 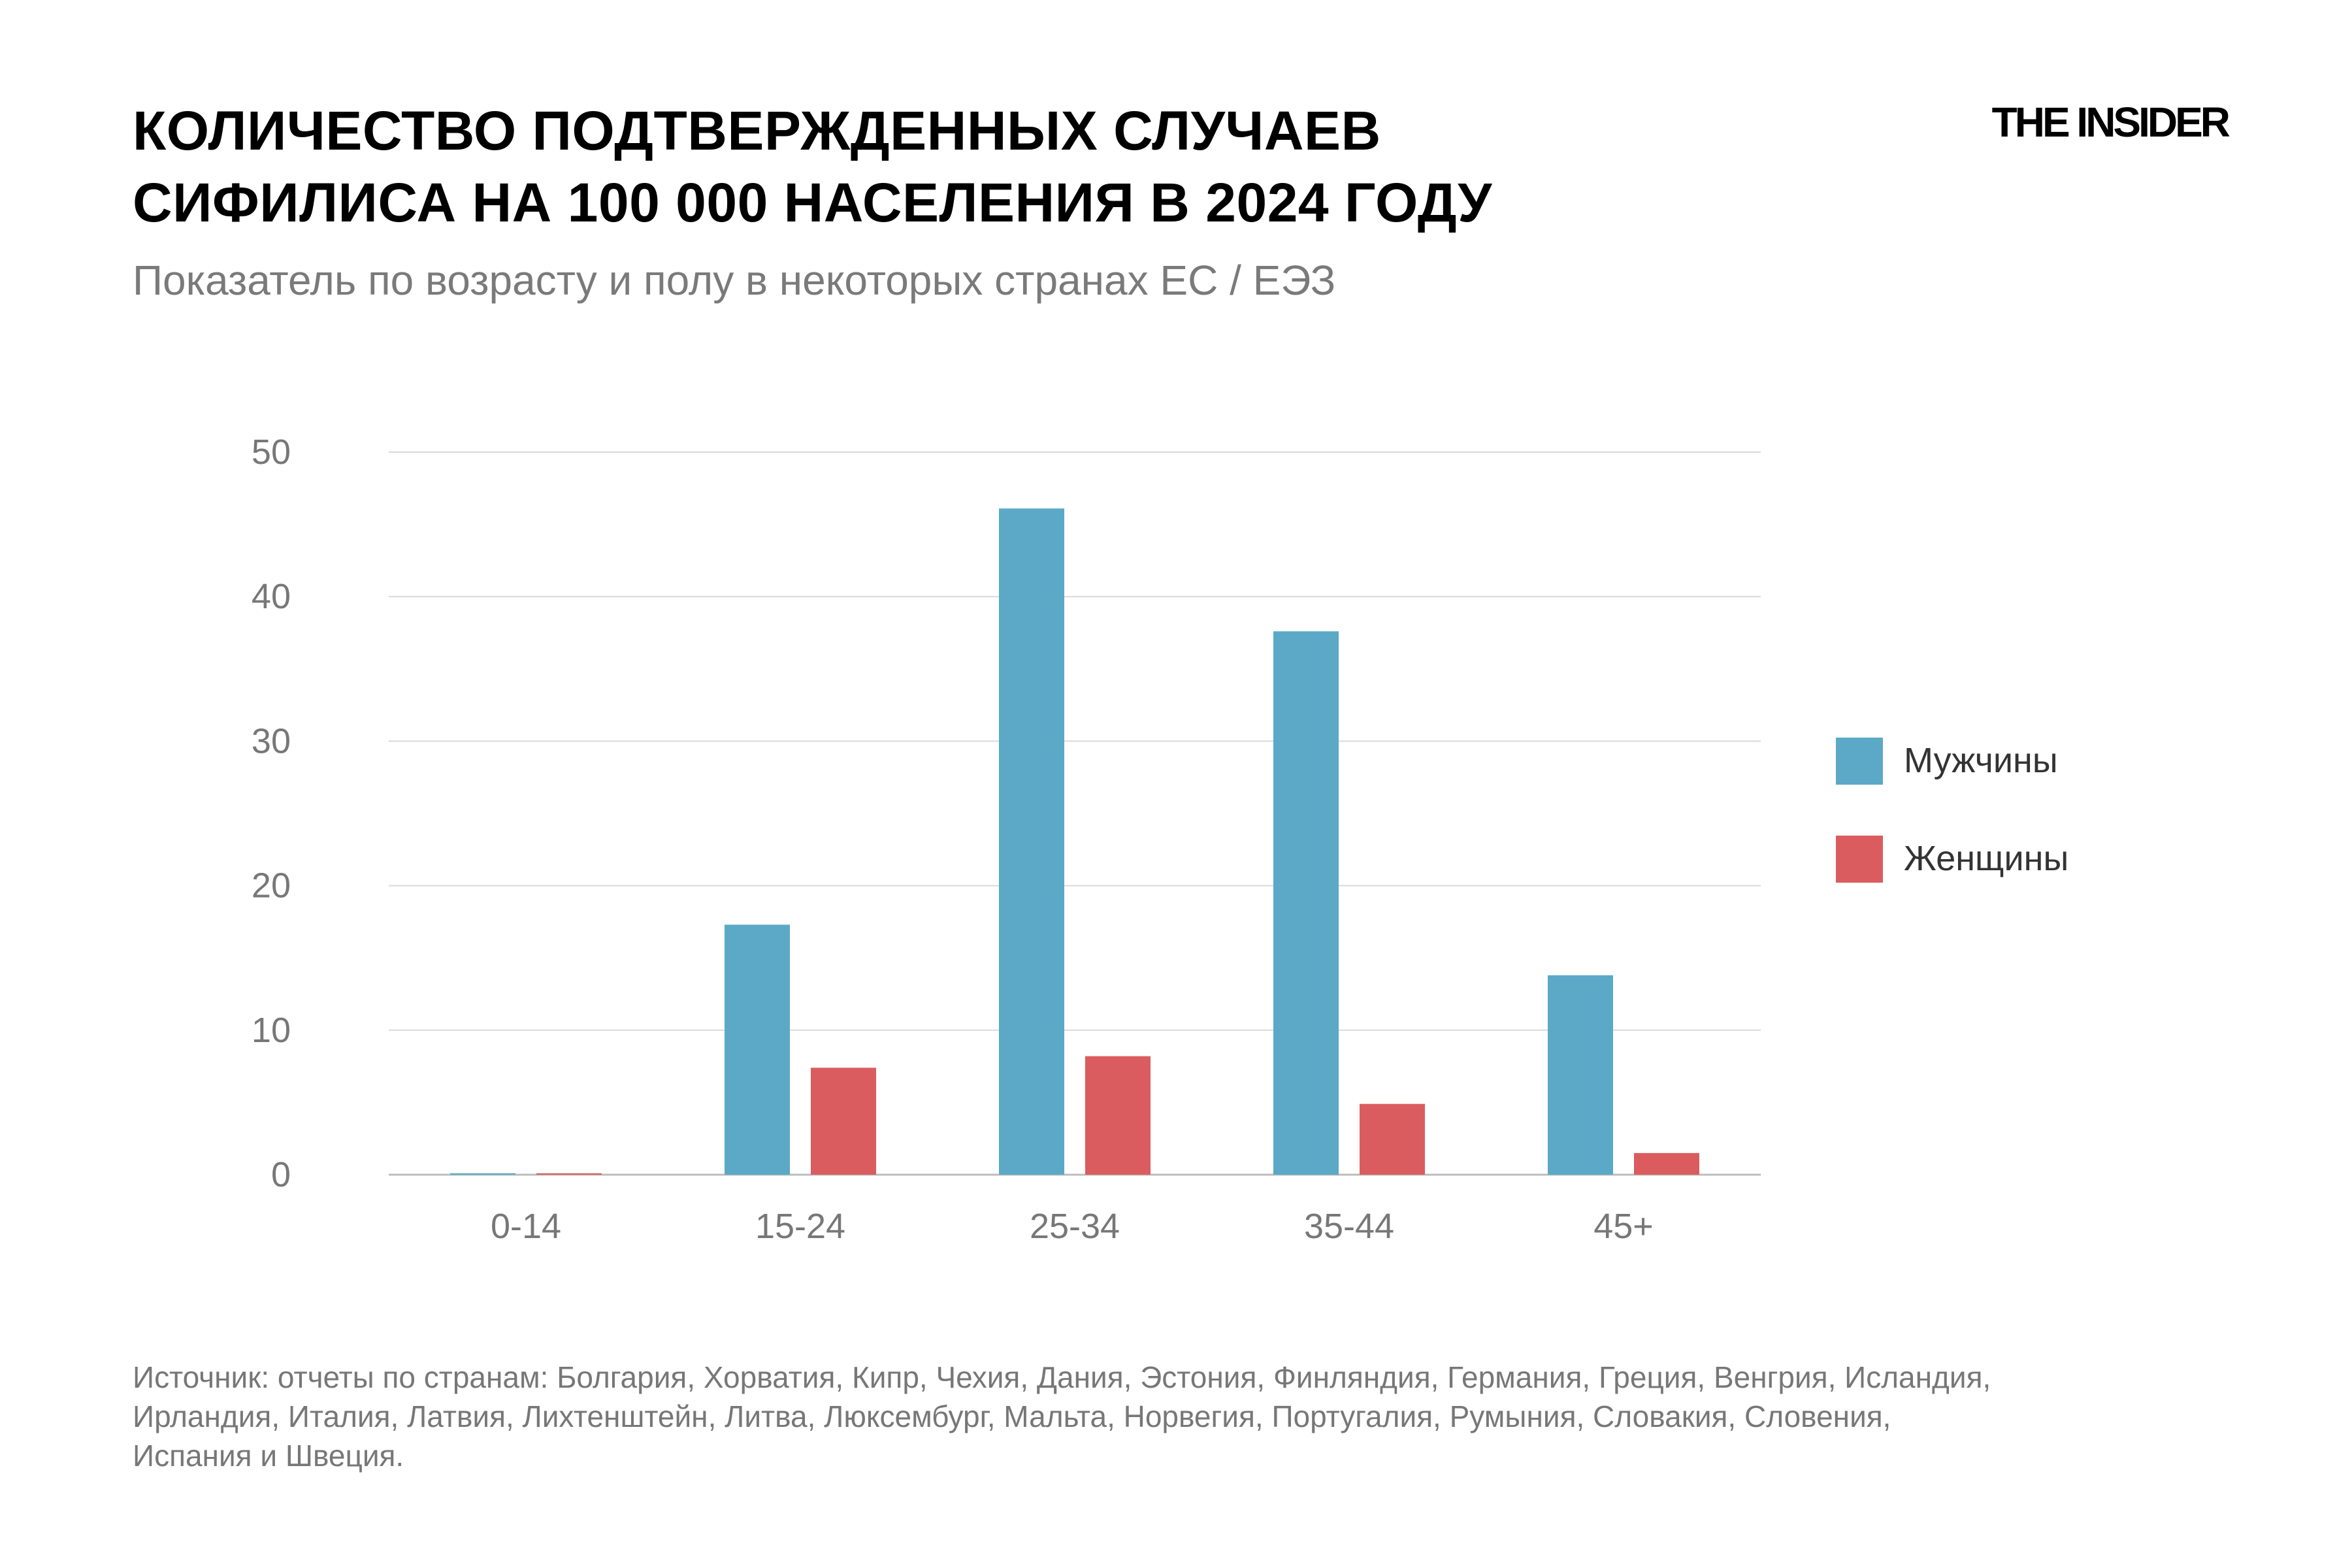 I want to click on bar-women-45+, so click(x=1666, y=1163).